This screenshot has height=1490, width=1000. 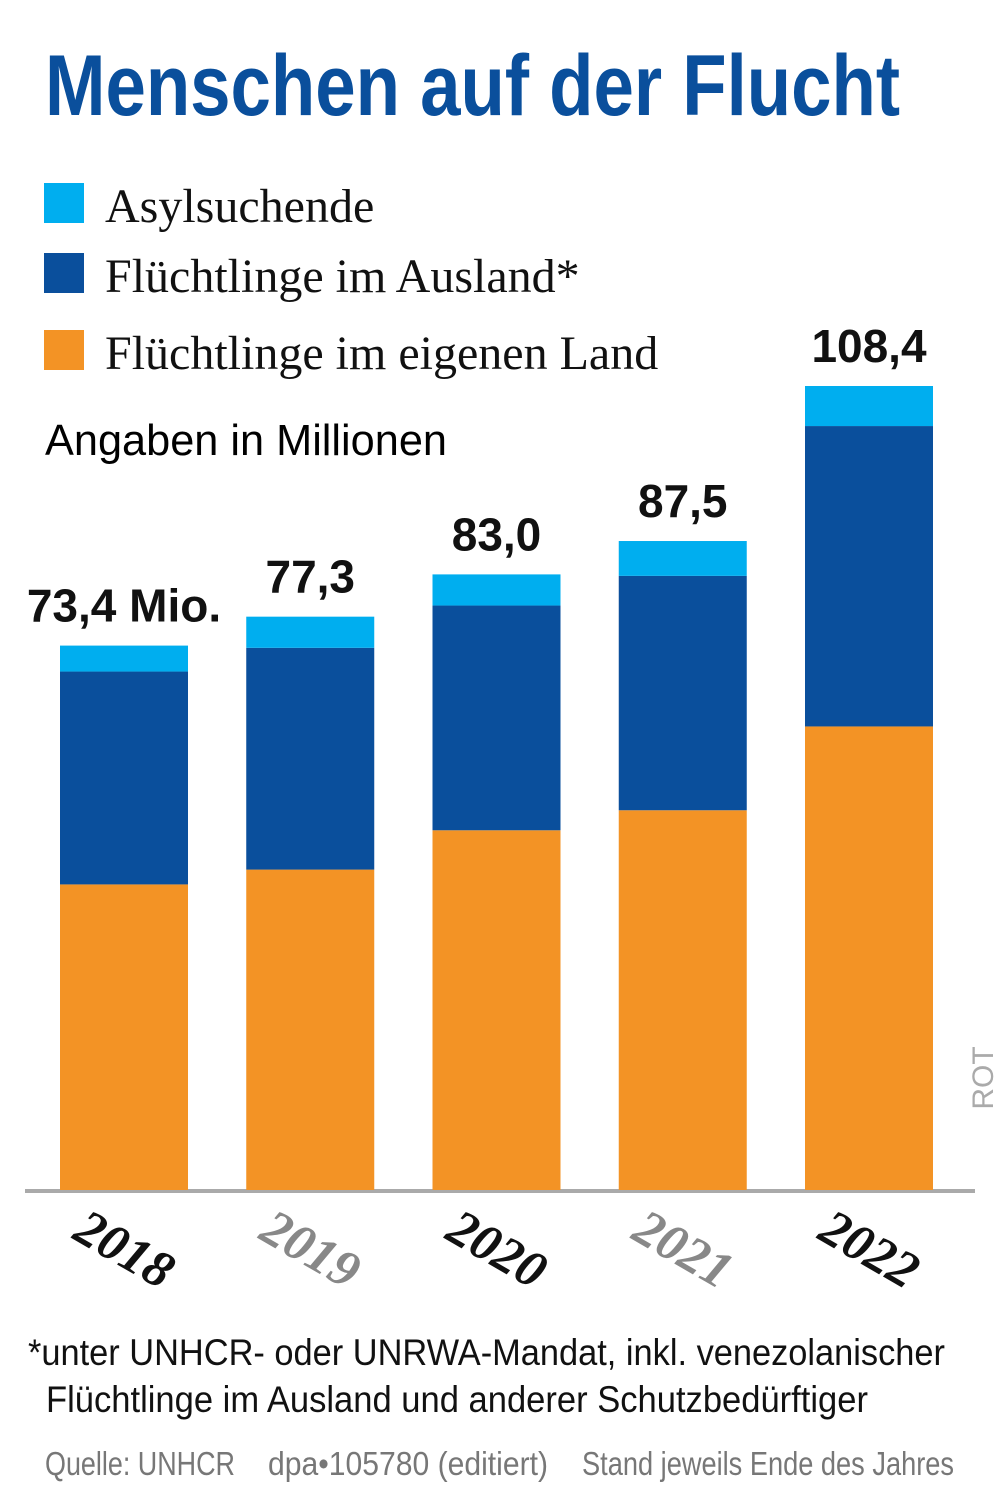 I want to click on total-label: 108,4, so click(x=869, y=346).